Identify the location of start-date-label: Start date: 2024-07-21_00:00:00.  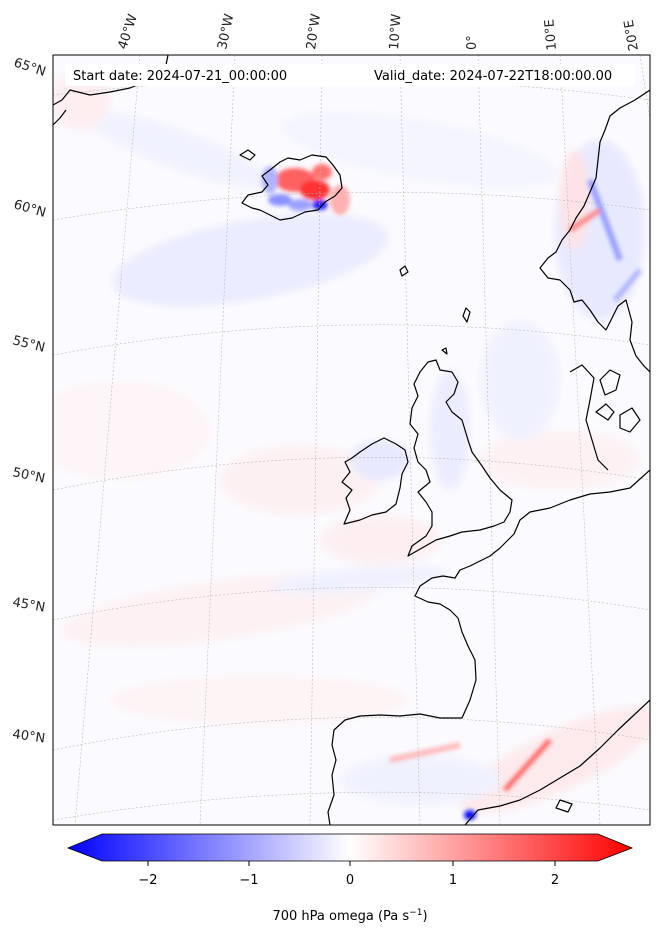
(180, 76).